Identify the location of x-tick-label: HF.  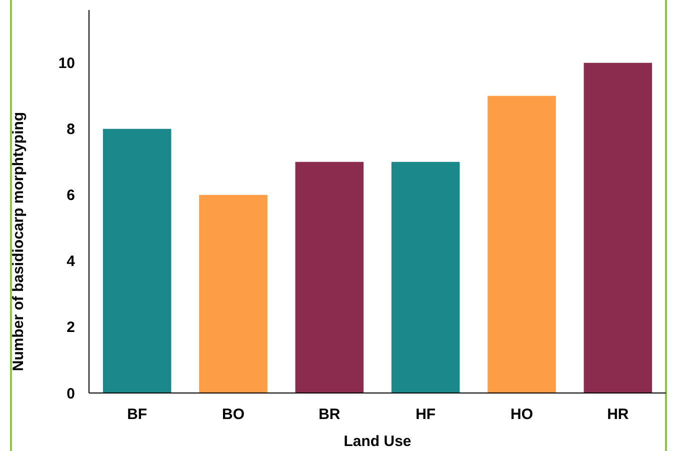
(426, 414).